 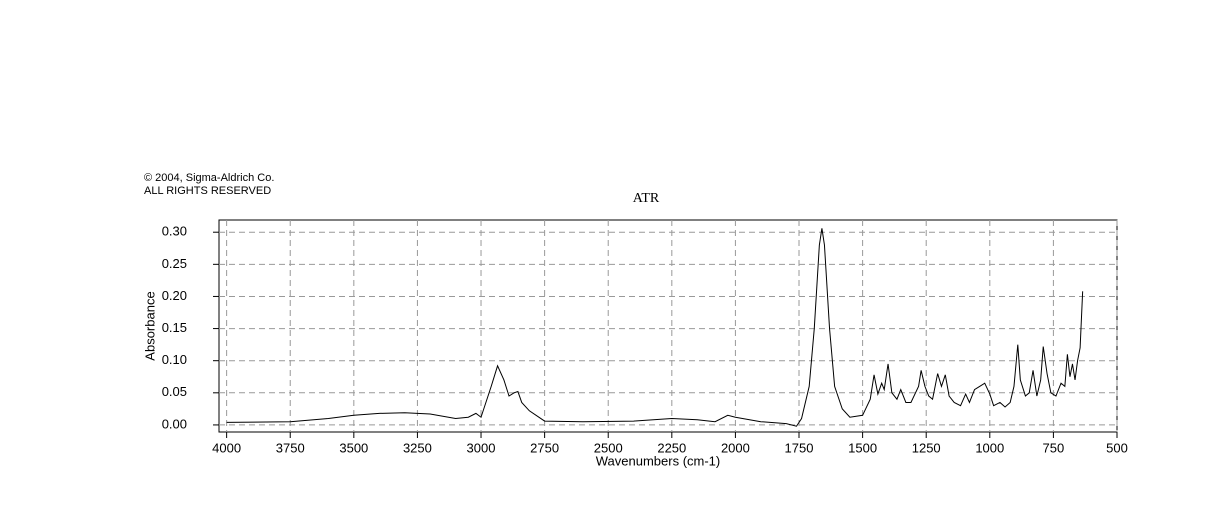 What do you see at coordinates (989, 447) in the screenshot?
I see `x-tick-label: 1000` at bounding box center [989, 447].